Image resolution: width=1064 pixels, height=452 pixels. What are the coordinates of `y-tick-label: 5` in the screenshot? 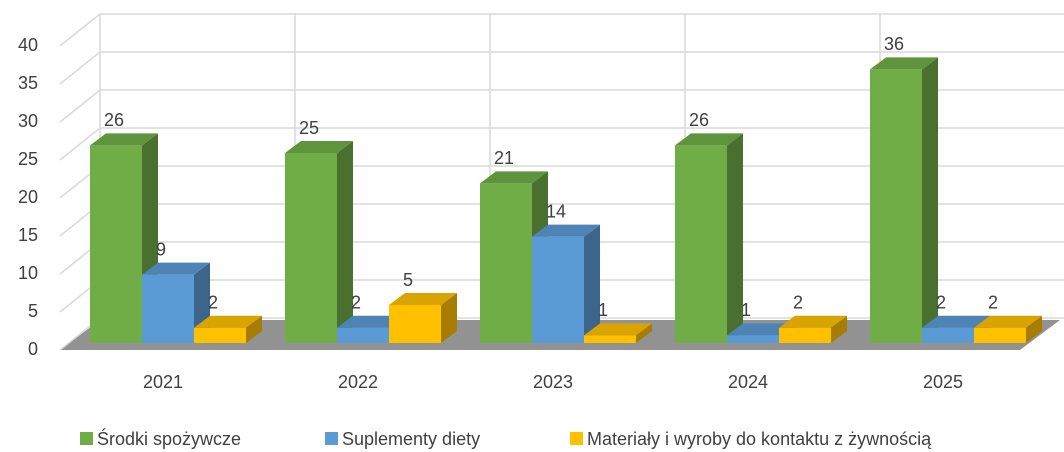 It's located at (33, 311).